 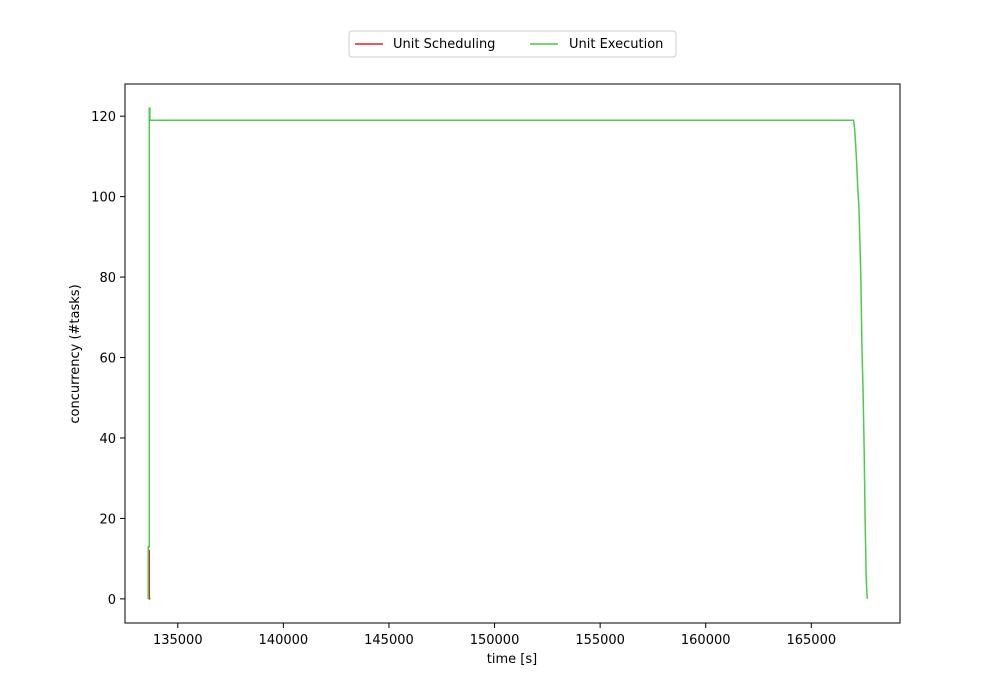 I want to click on legend-label-unit-scheduling: Unit Scheduling, so click(x=444, y=44).